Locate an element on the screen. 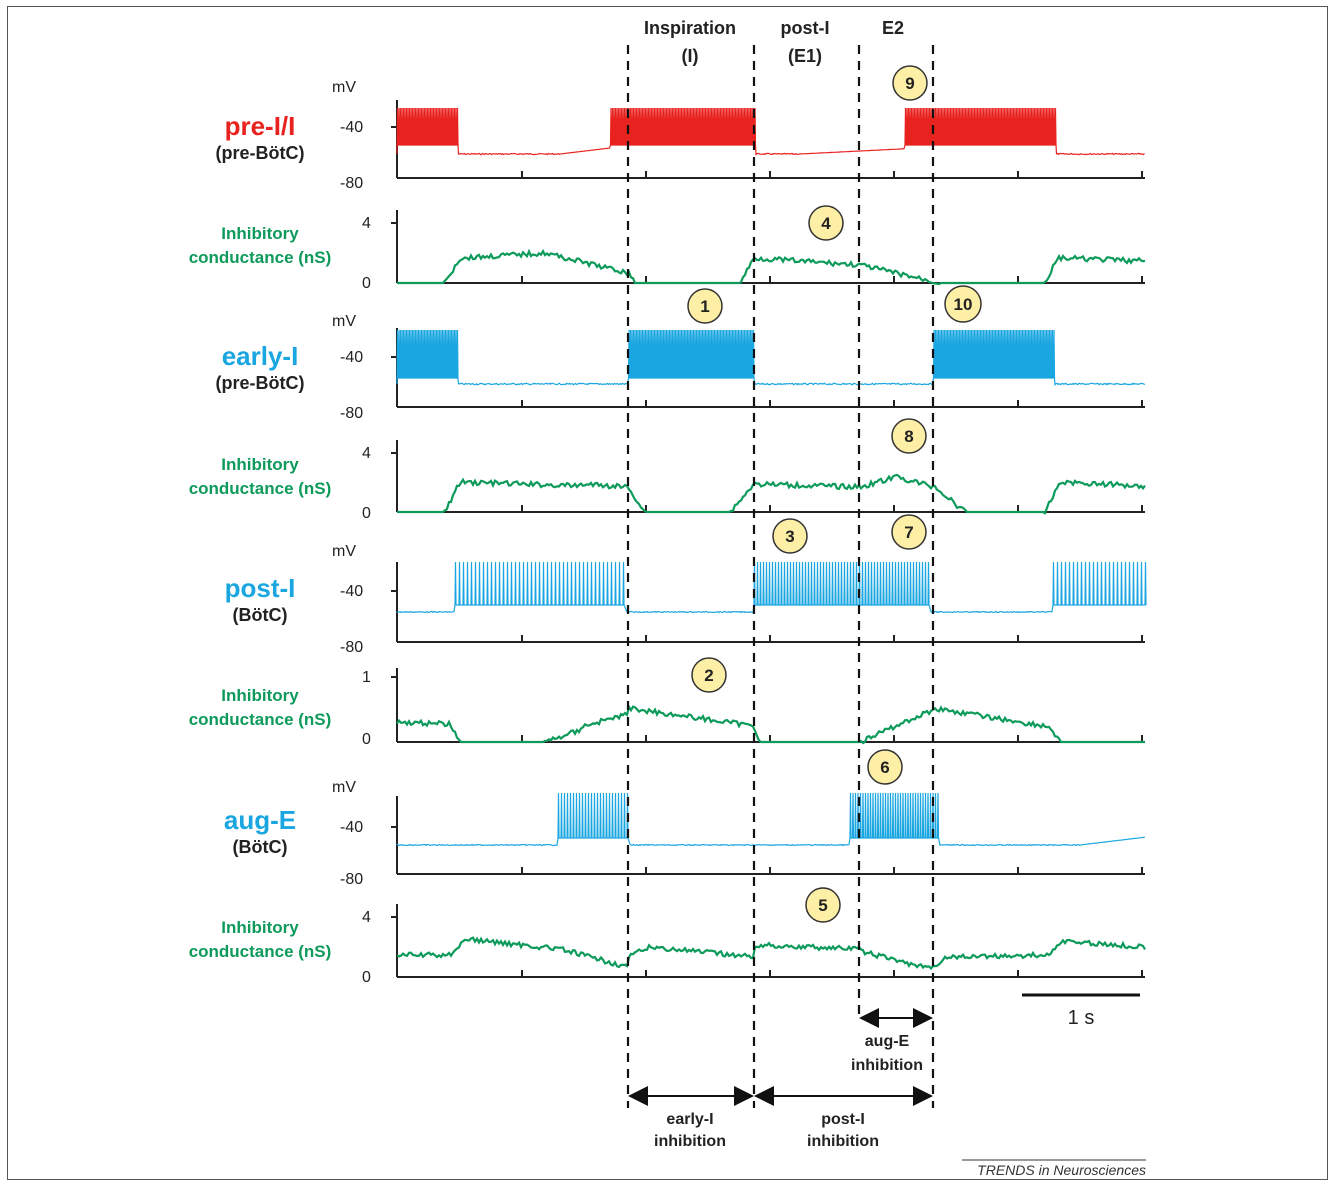 The width and height of the screenshot is (1337, 1186). post-i-inhibition-line1: post-I is located at coordinates (843, 1119).